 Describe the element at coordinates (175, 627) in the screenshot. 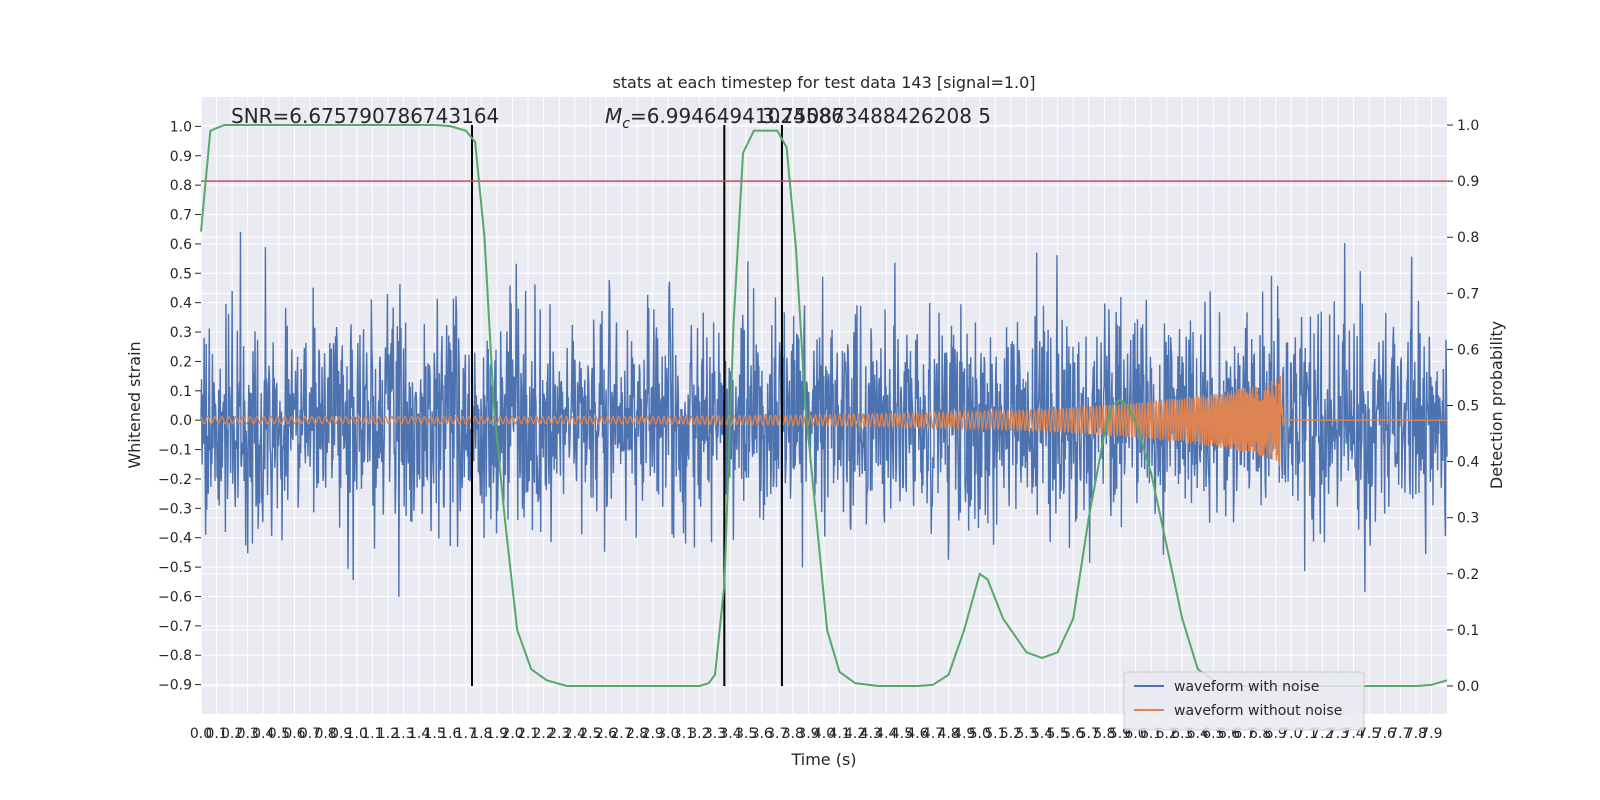

I see `y-tick-label-17: −0.7` at that location.